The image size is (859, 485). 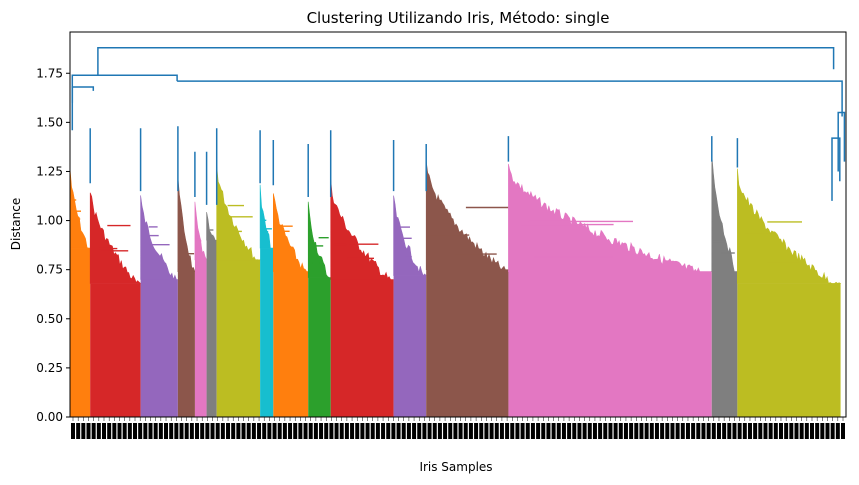 What do you see at coordinates (16, 224) in the screenshot?
I see `y-axis-label: Distance` at bounding box center [16, 224].